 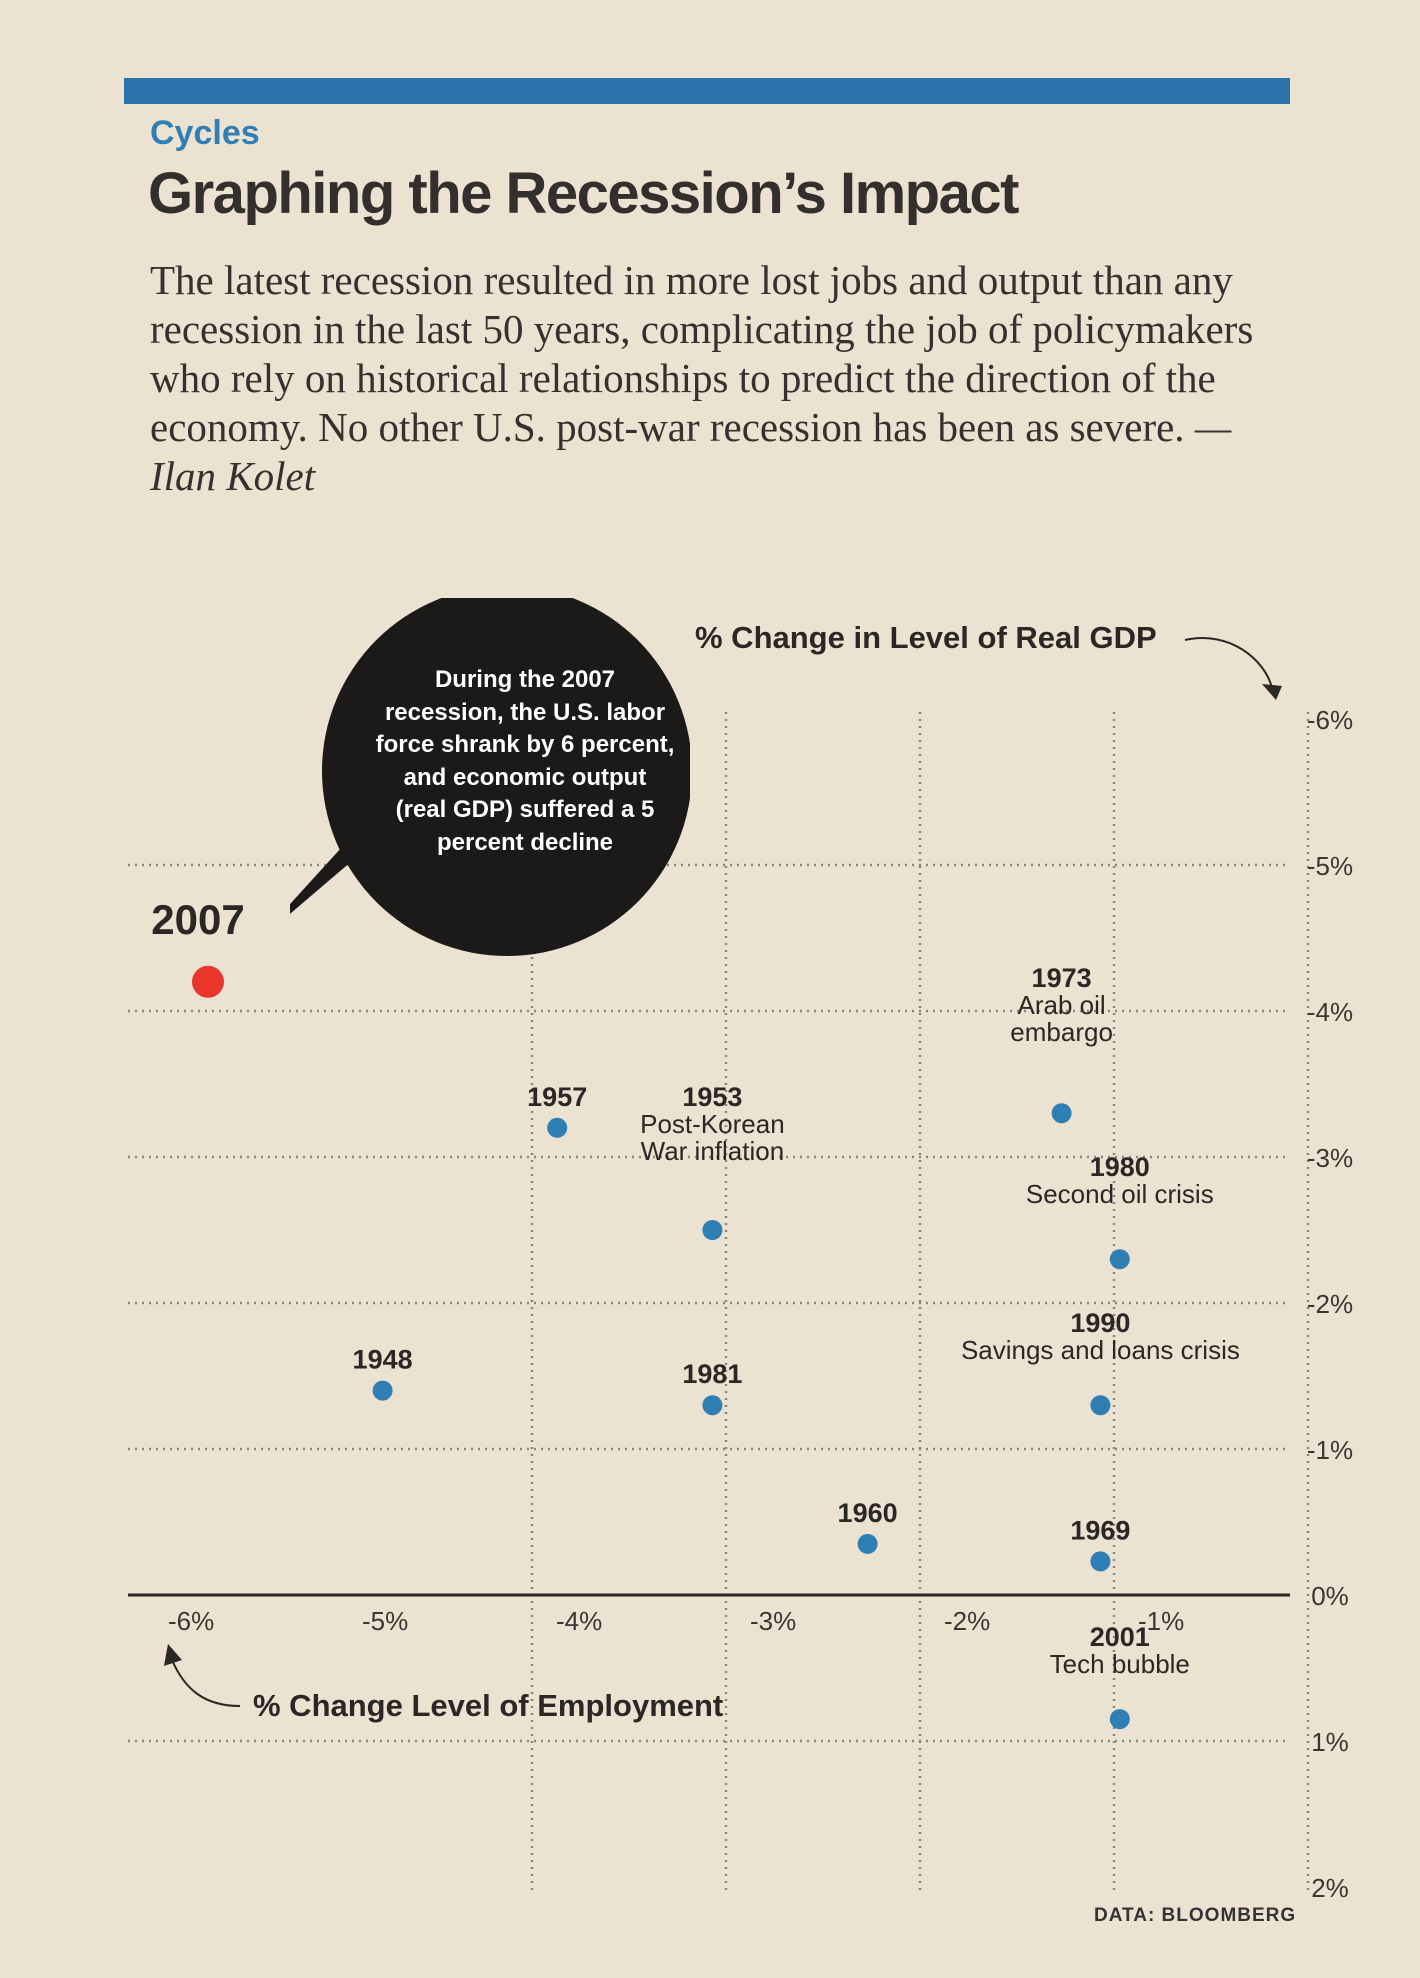 I want to click on year-label-1953: 1953, so click(x=712, y=1097).